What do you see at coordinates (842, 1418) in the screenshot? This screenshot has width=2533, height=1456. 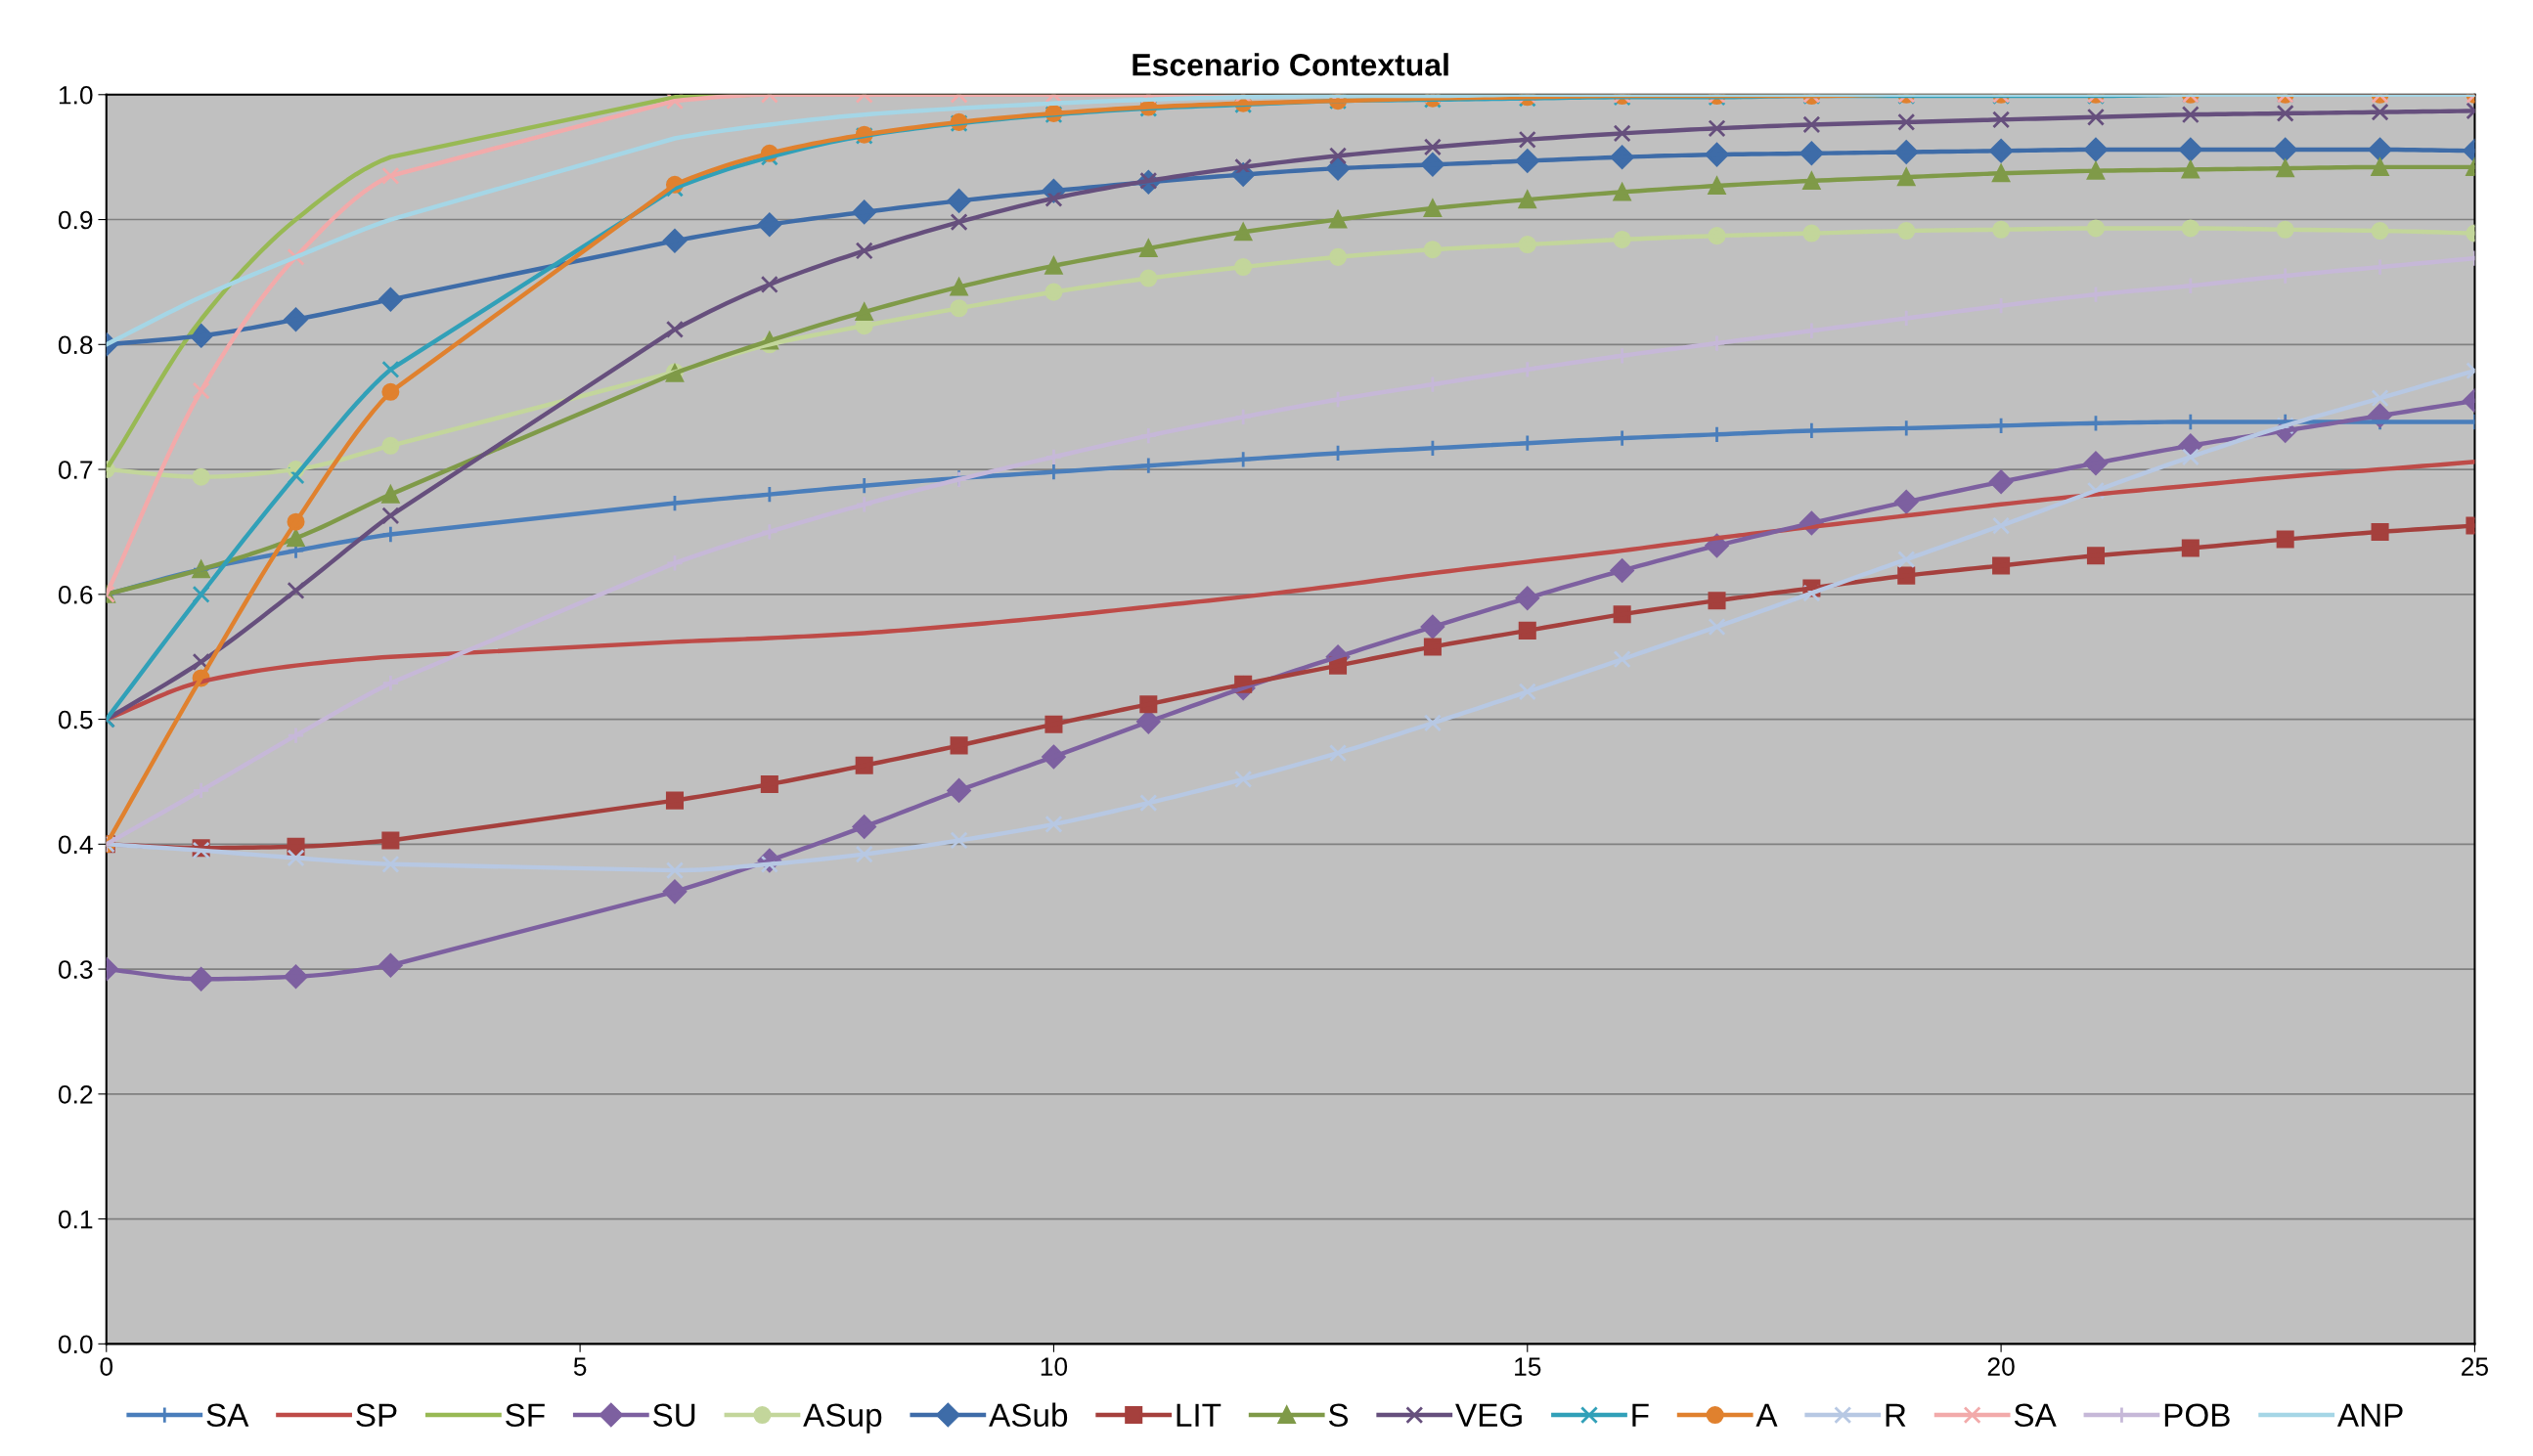 I see `legend-label: ASup` at bounding box center [842, 1418].